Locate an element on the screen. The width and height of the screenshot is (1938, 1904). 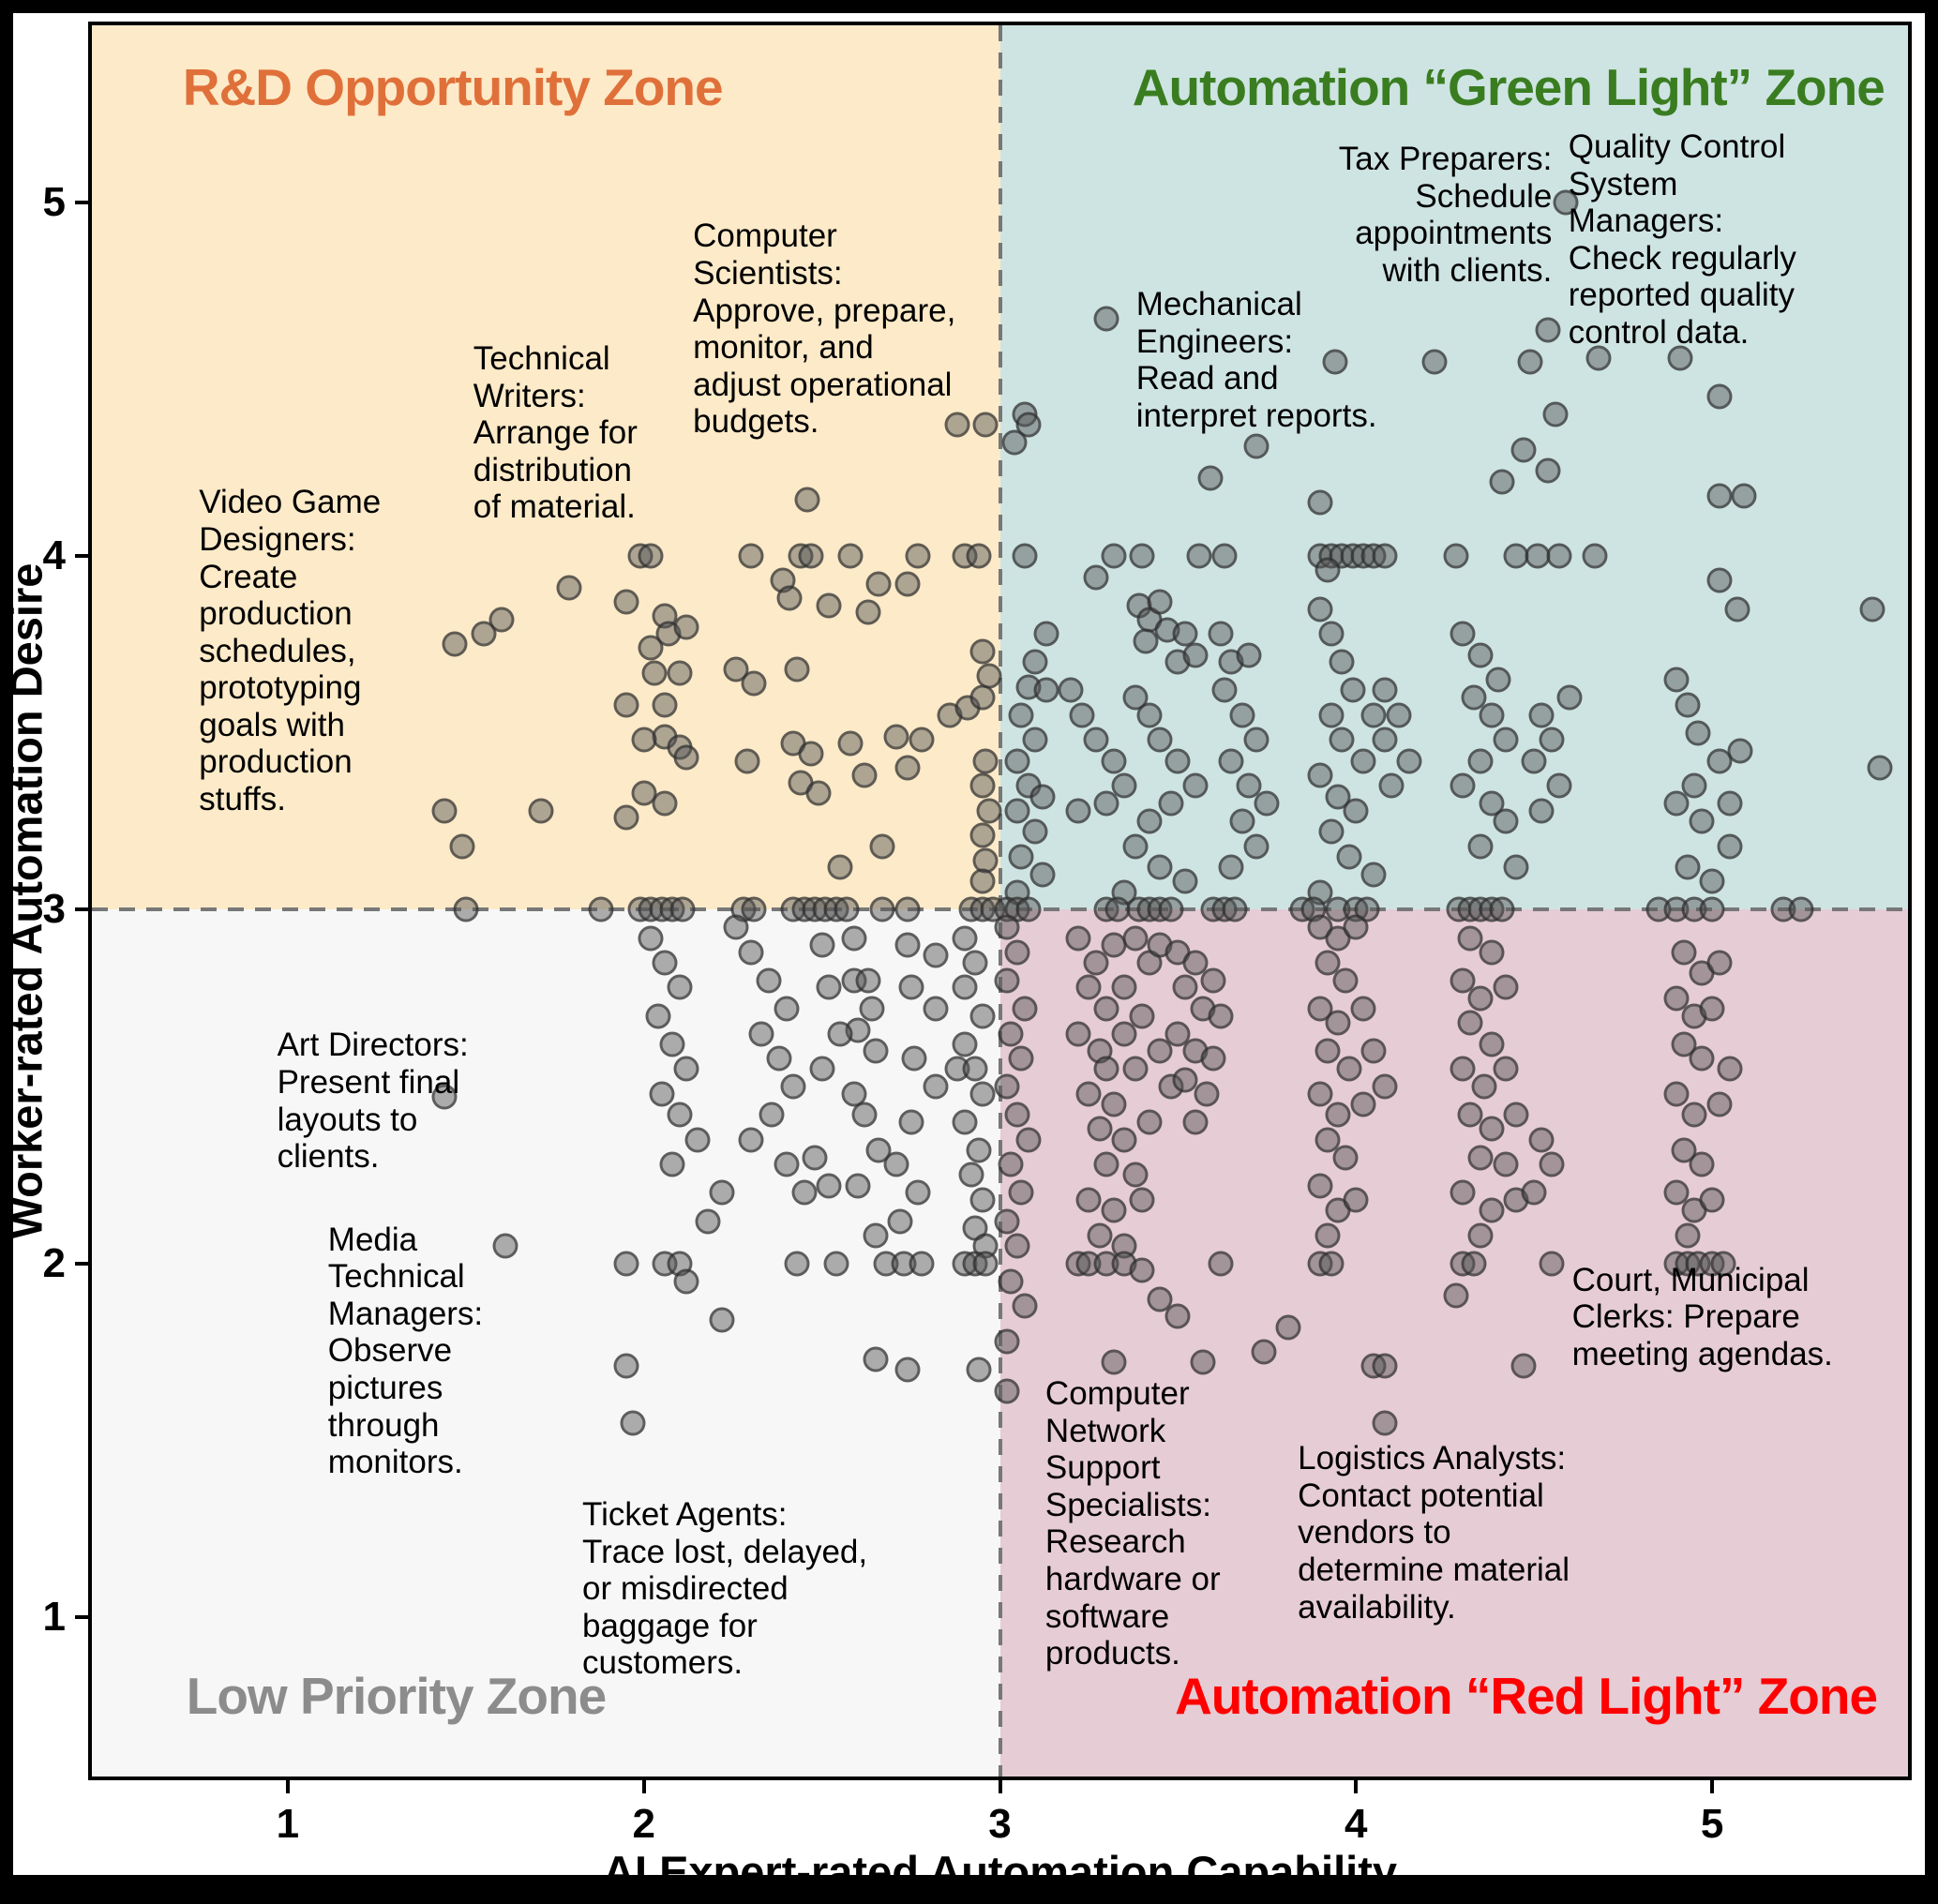
x-axis-label: AI Expert-rated Automation Capability is located at coordinates (1000, 1872).